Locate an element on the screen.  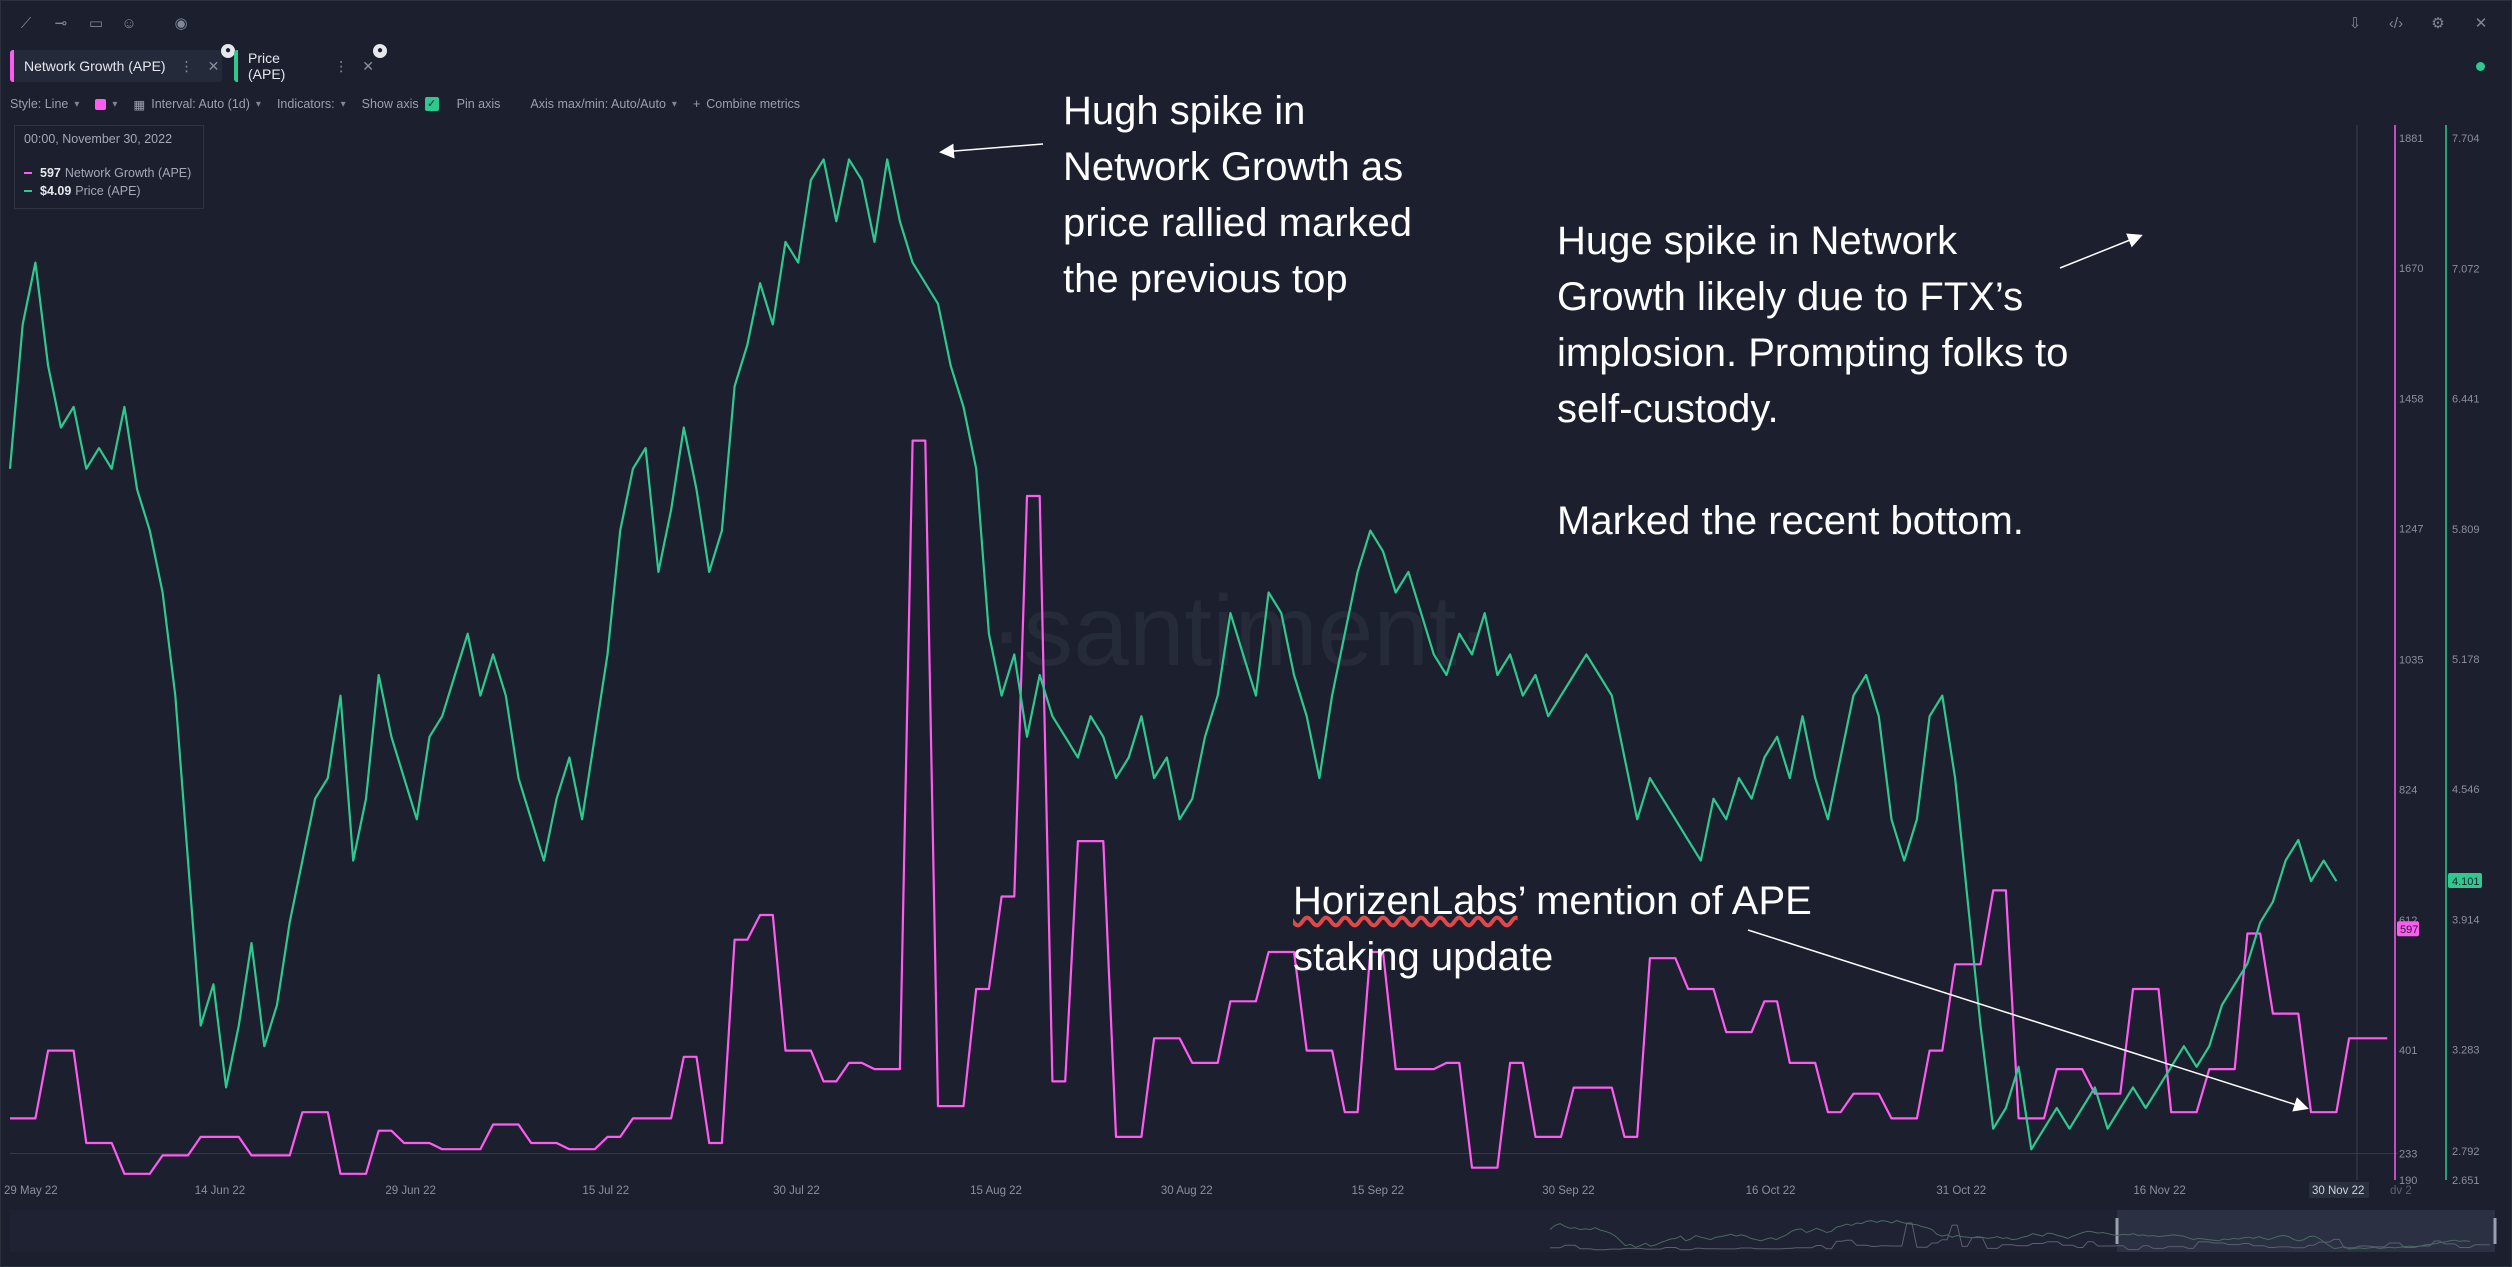
price-tick-label: 2.792 is located at coordinates (2466, 1152).